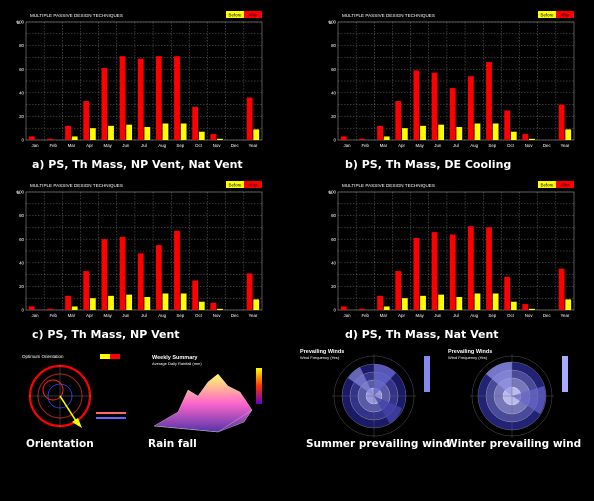 The height and width of the screenshot is (501, 594). What do you see at coordinates (21, 239) in the screenshot?
I see `y-tick-label: 60` at bounding box center [21, 239].